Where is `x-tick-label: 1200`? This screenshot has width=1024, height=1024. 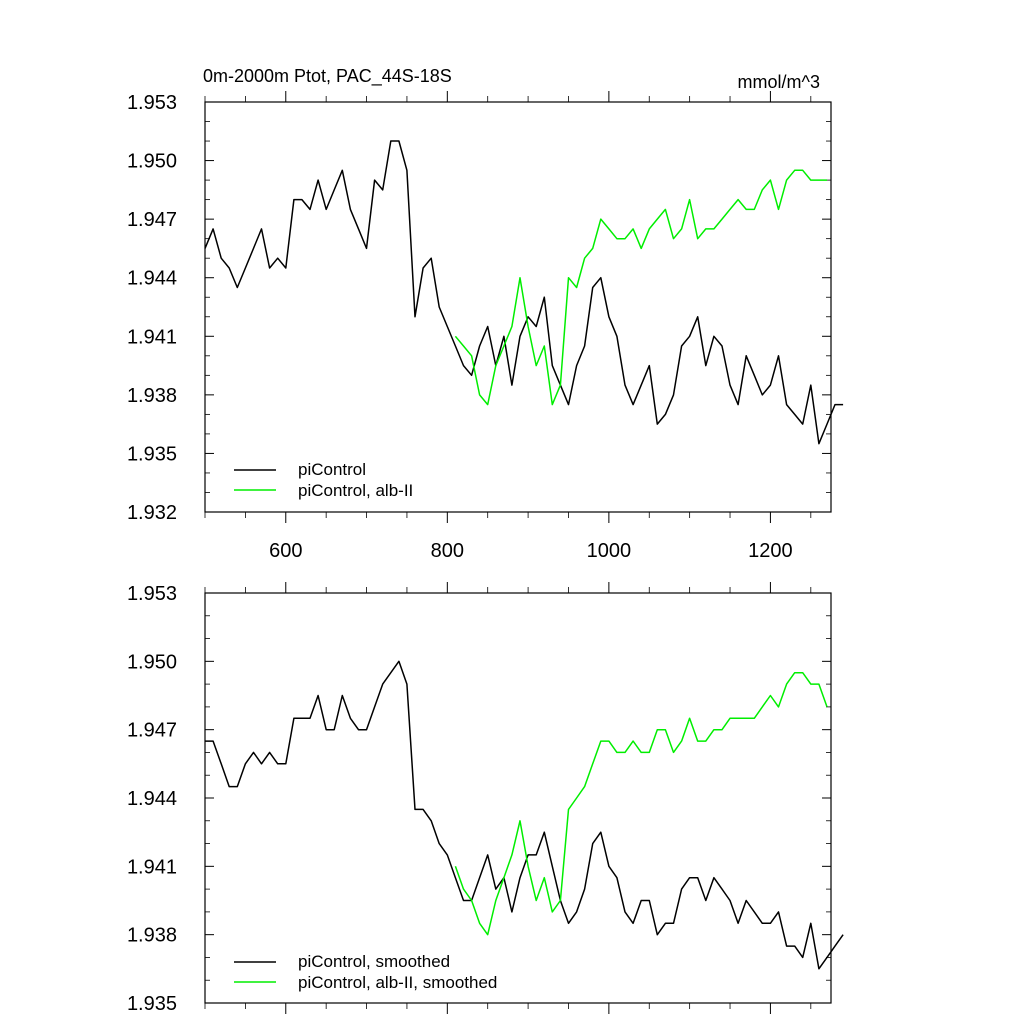
x-tick-label: 1200 is located at coordinates (770, 551).